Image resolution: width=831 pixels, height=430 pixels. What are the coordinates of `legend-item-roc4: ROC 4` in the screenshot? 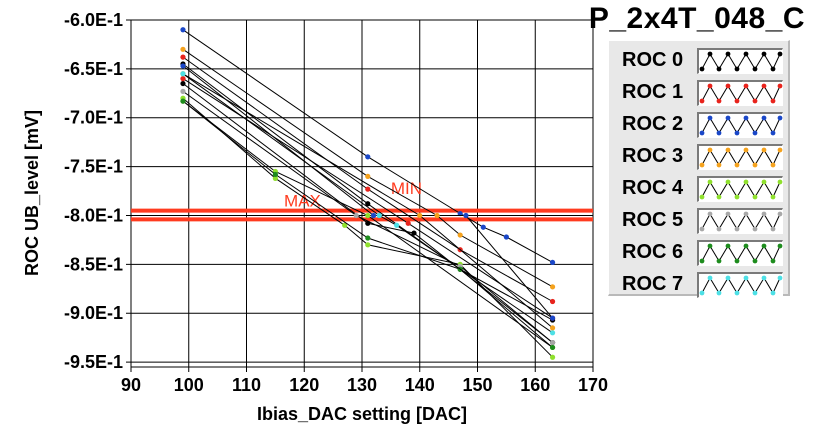 It's located at (698, 188).